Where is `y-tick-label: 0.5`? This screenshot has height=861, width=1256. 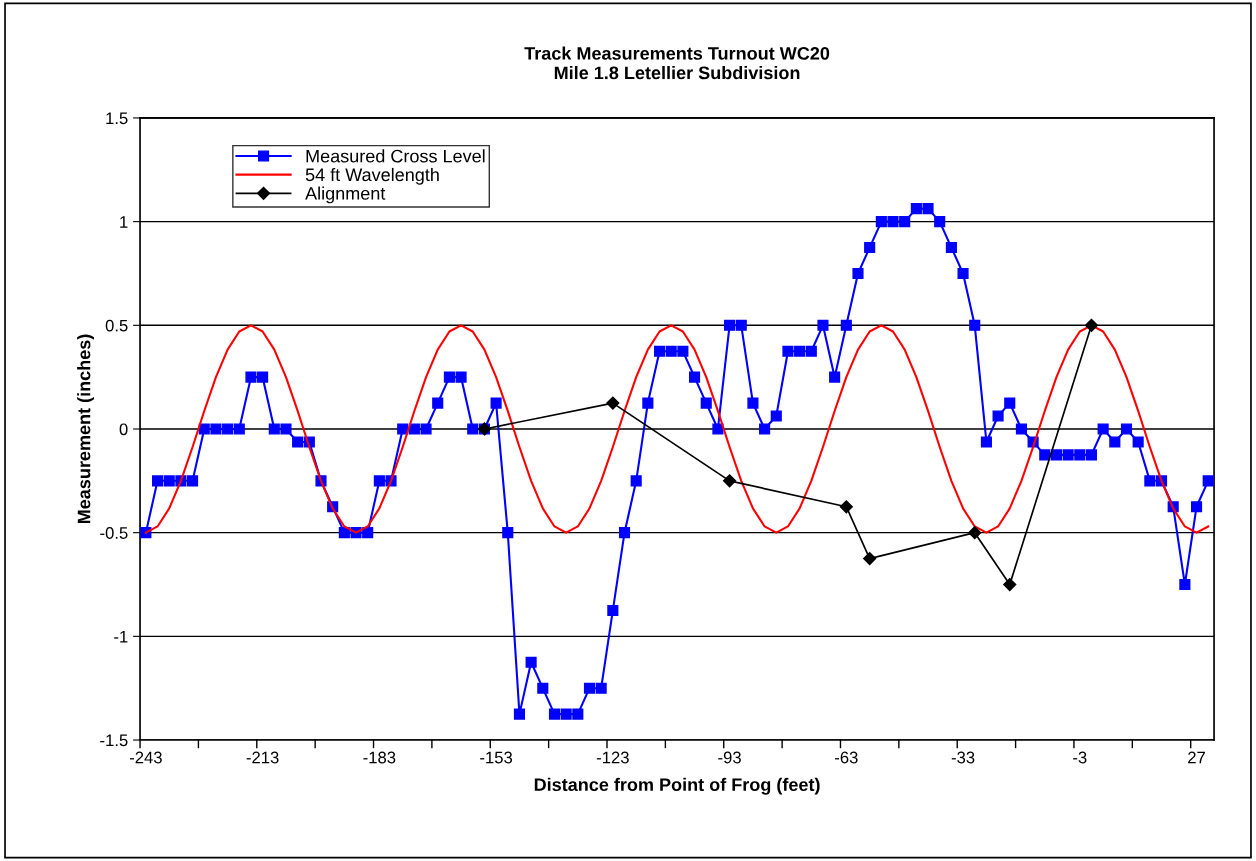
y-tick-label: 0.5 is located at coordinates (116, 325).